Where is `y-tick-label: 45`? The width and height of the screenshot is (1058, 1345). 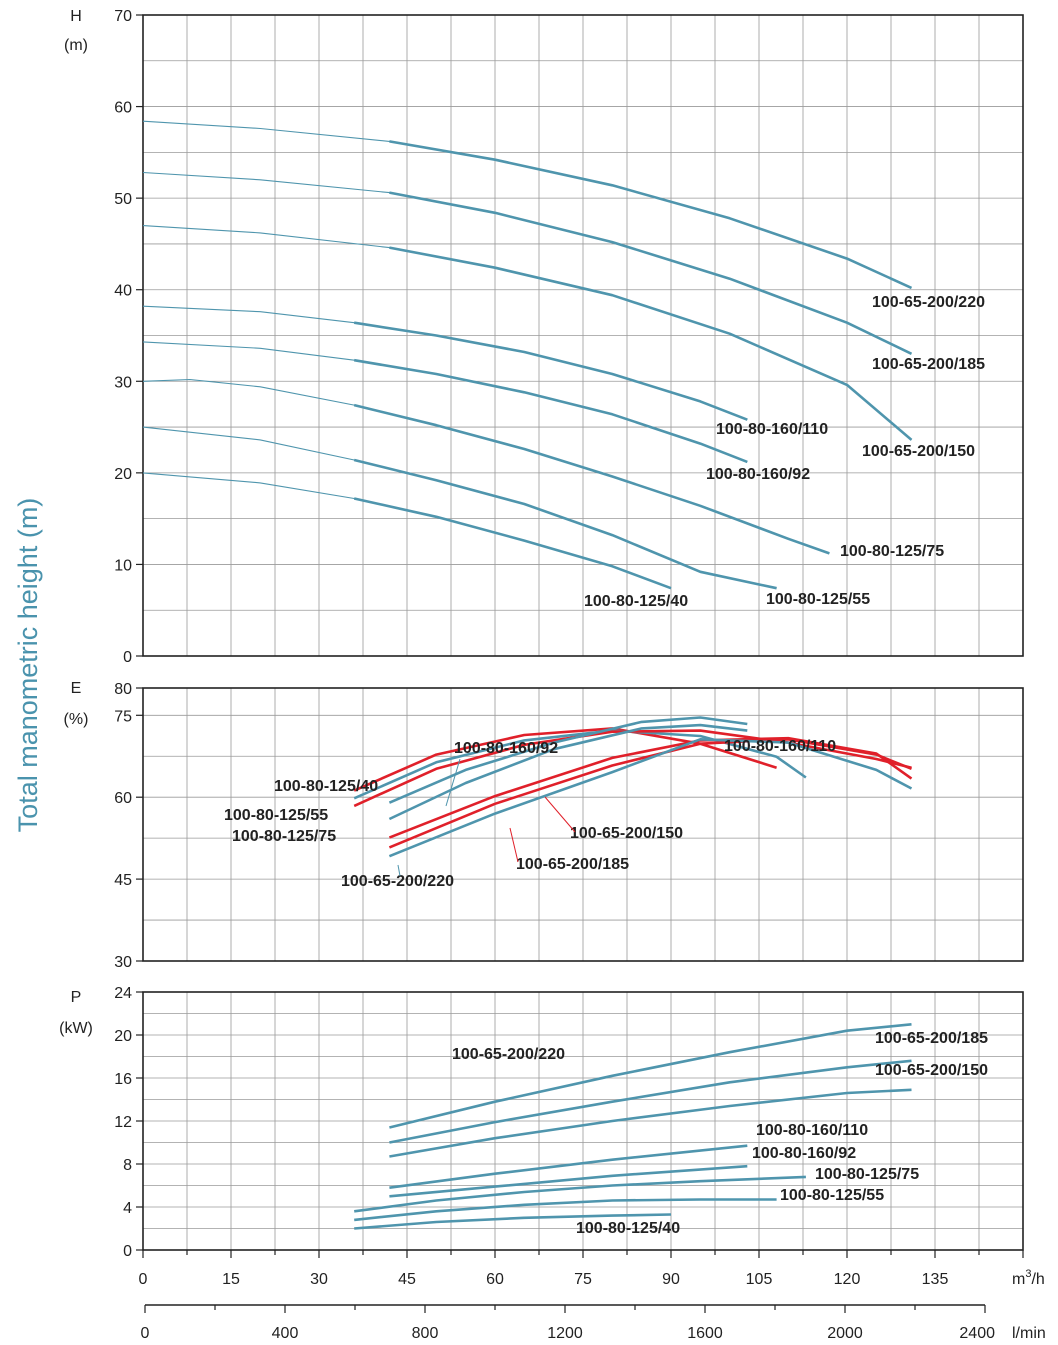 y-tick-label: 45 is located at coordinates (123, 880).